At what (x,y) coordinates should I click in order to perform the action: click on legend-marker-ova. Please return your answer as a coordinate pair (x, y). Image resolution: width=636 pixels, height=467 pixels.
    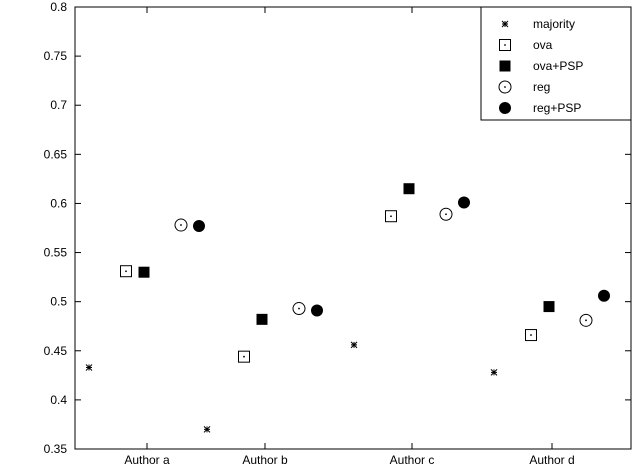
    Looking at the image, I should click on (505, 45).